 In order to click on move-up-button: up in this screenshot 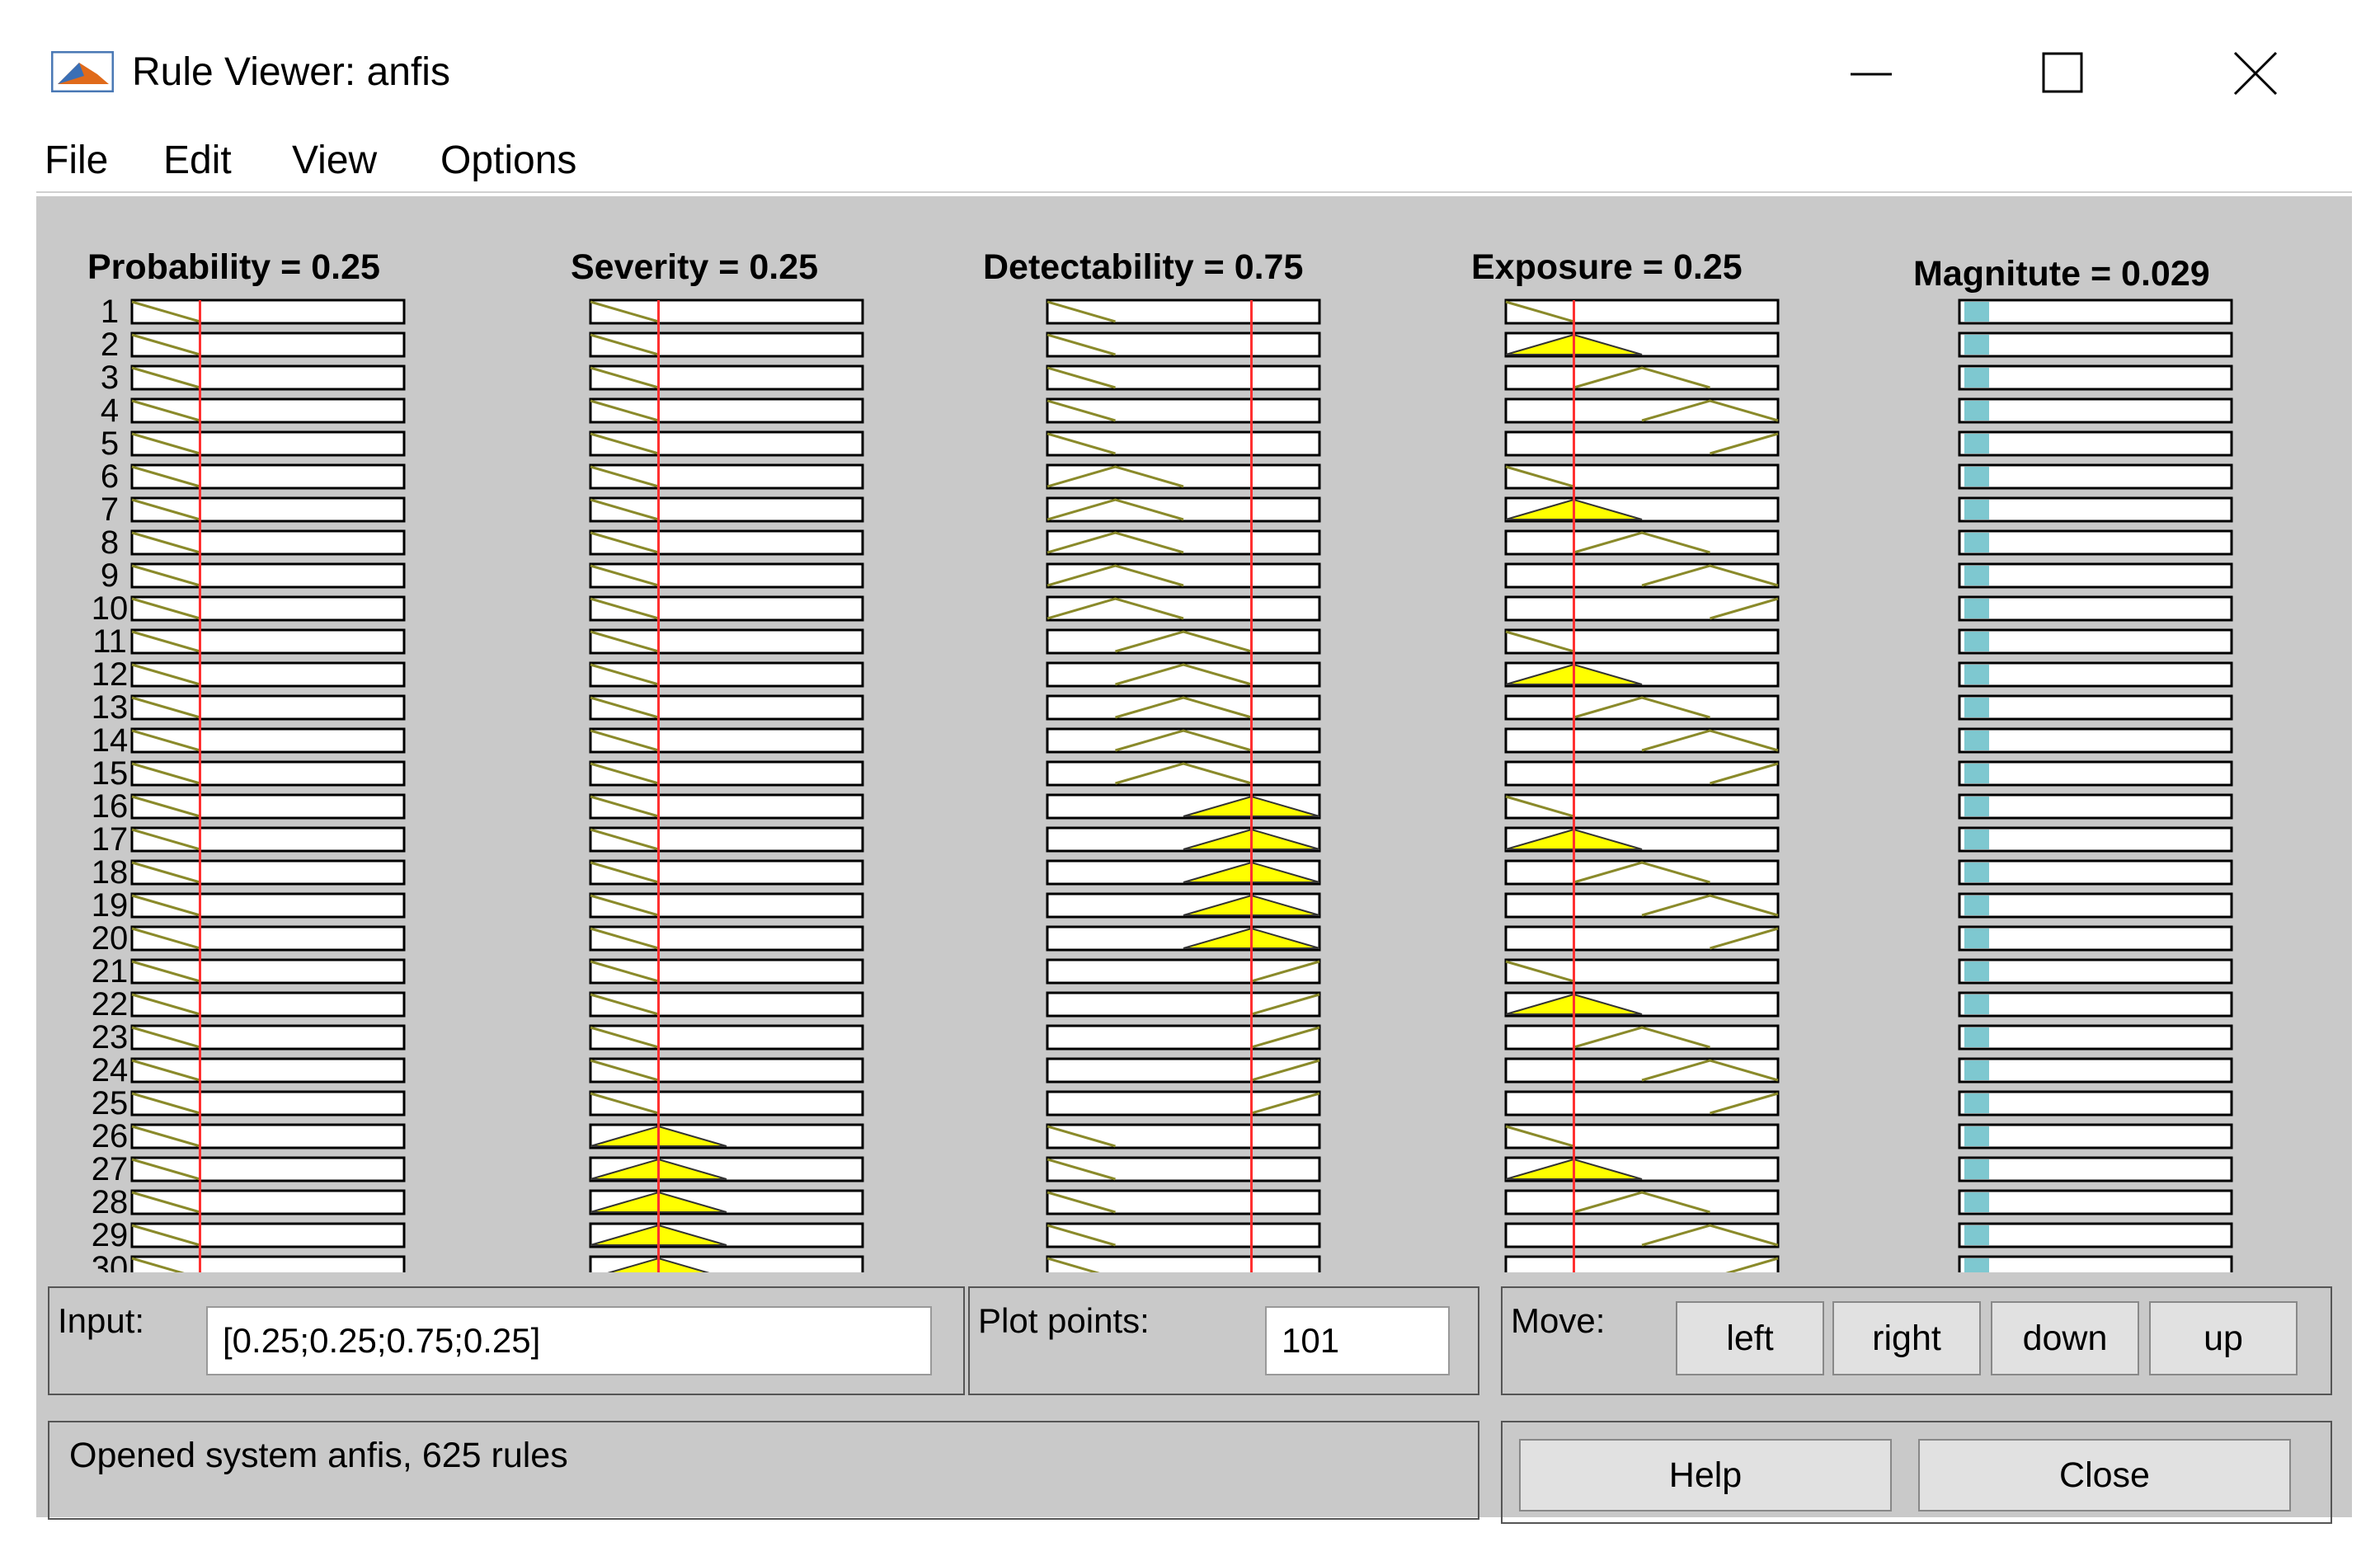, I will do `click(2223, 1338)`.